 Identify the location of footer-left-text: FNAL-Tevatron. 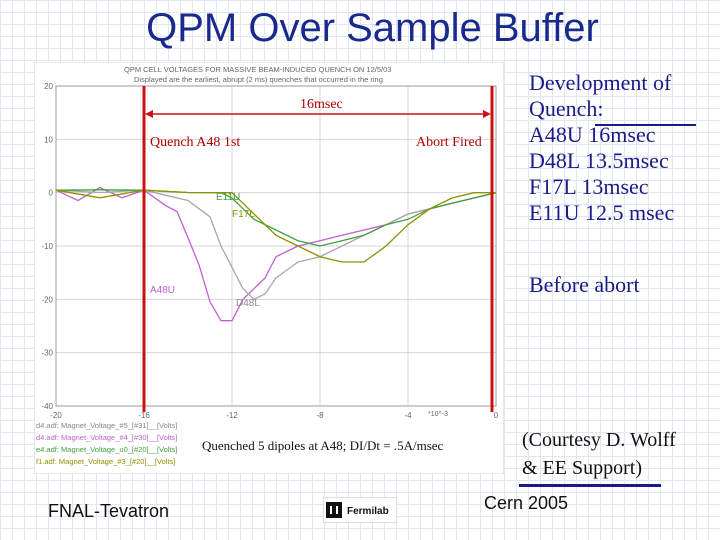
(109, 511).